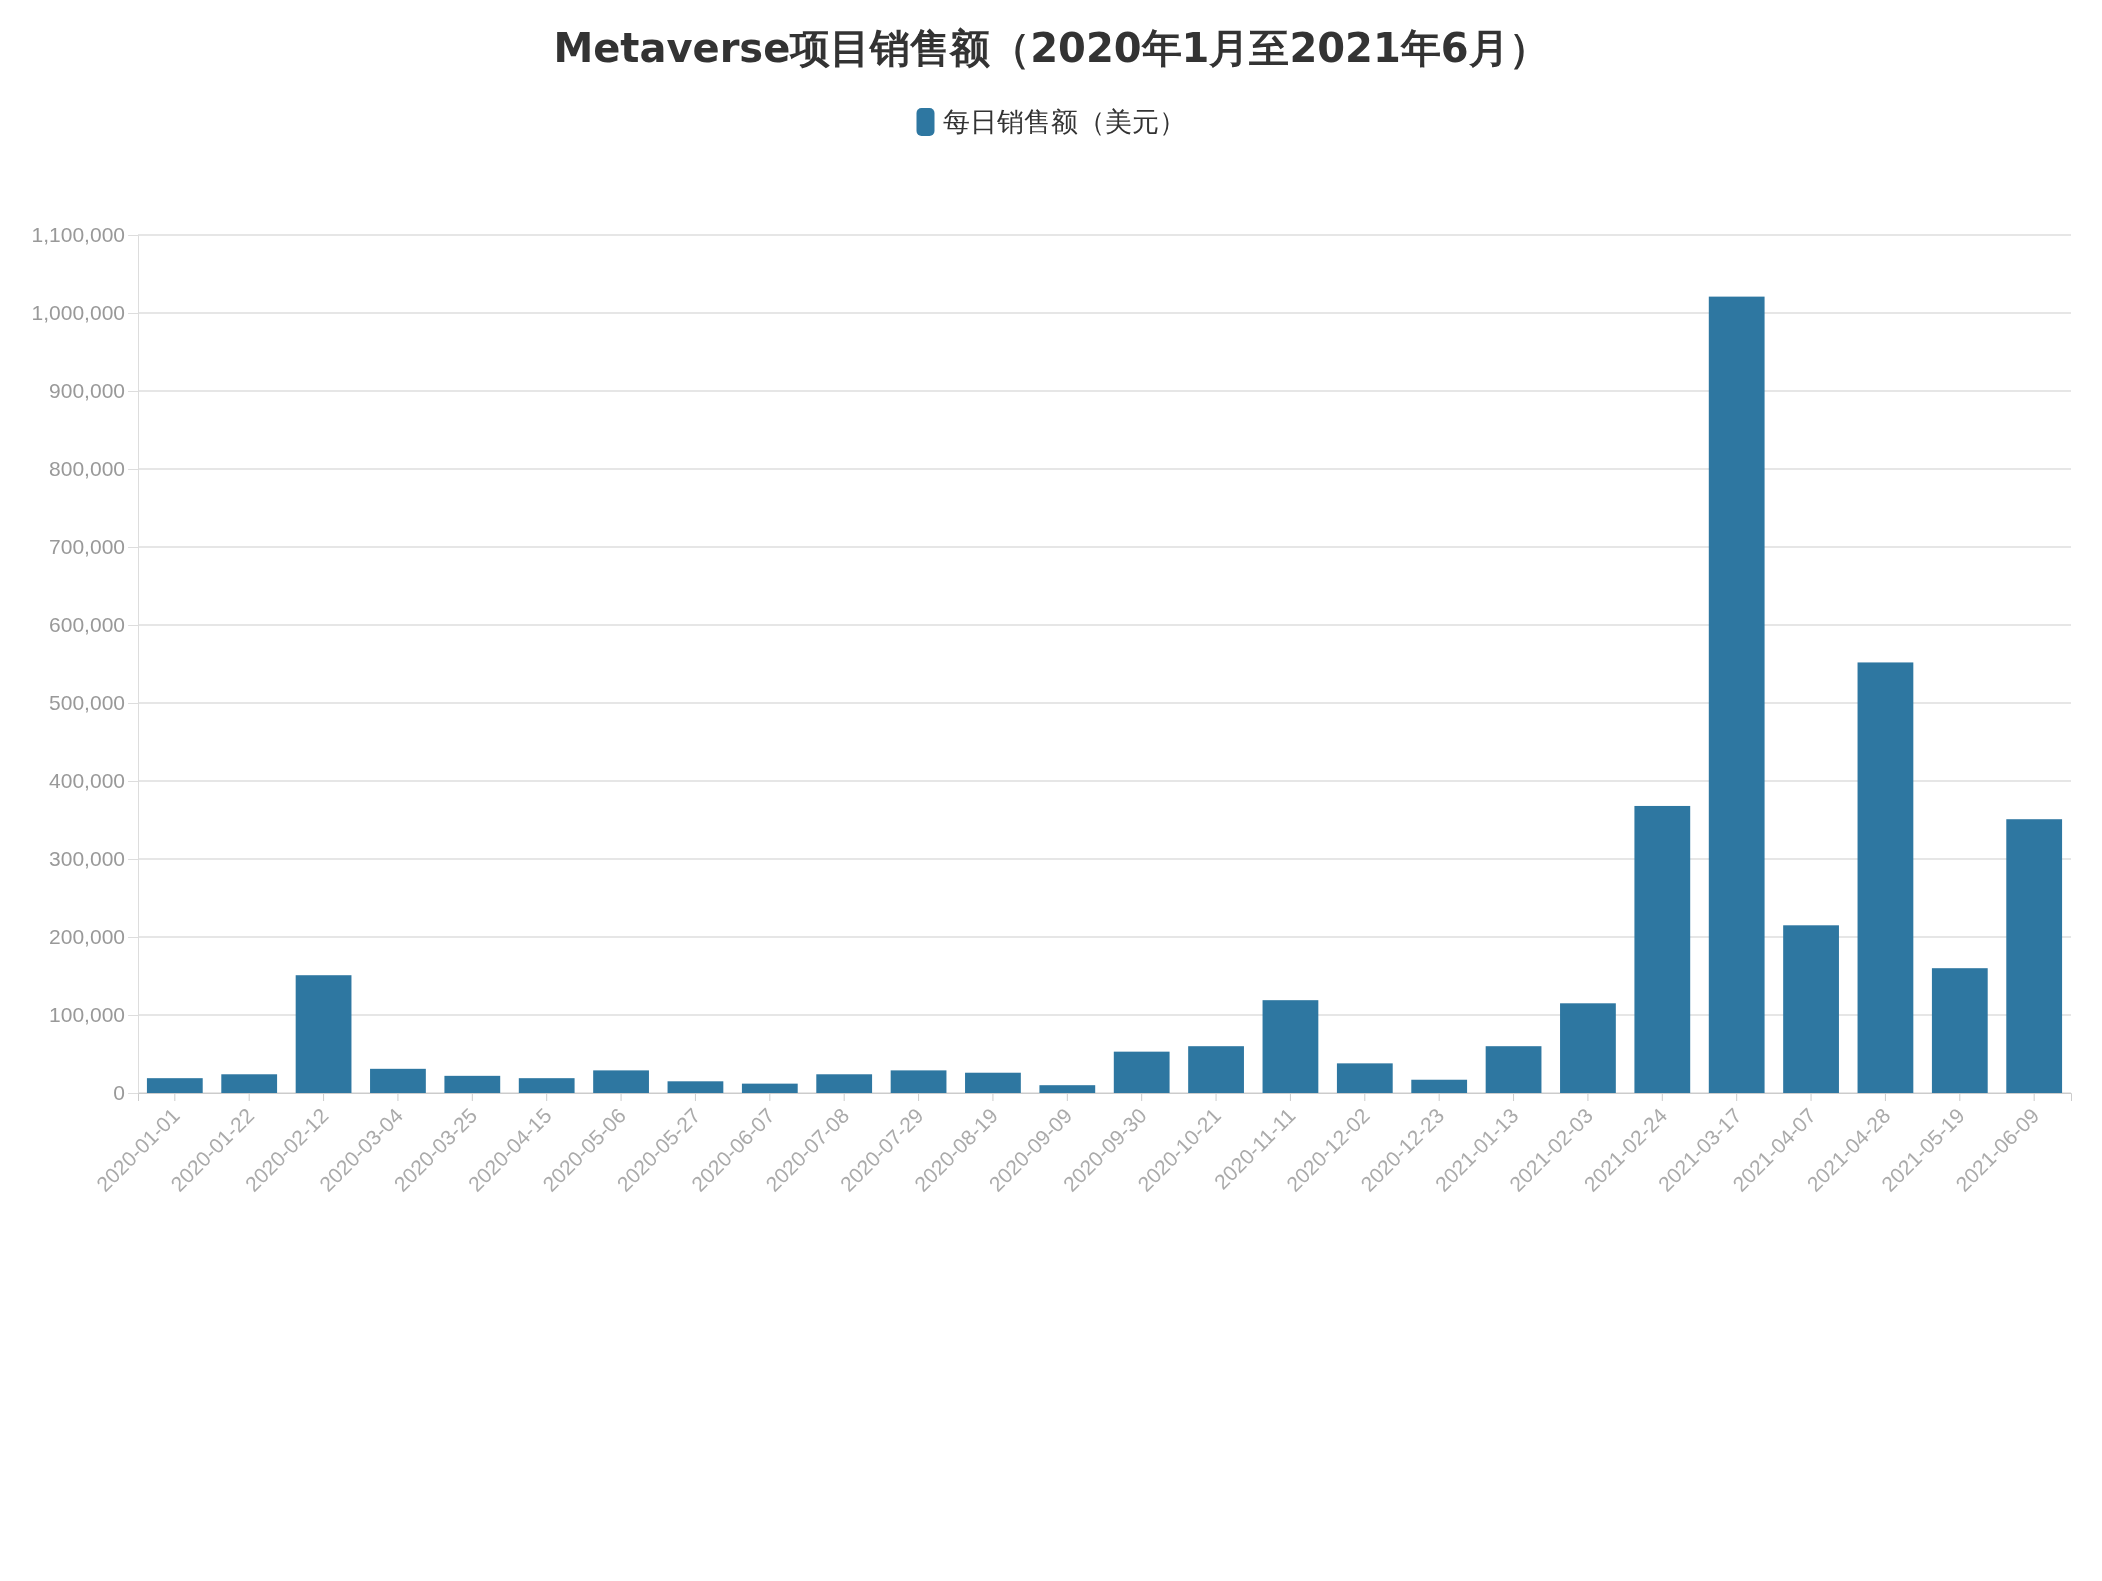 This screenshot has width=2102, height=1581. I want to click on y-tick-label: 700,000, so click(87, 547).